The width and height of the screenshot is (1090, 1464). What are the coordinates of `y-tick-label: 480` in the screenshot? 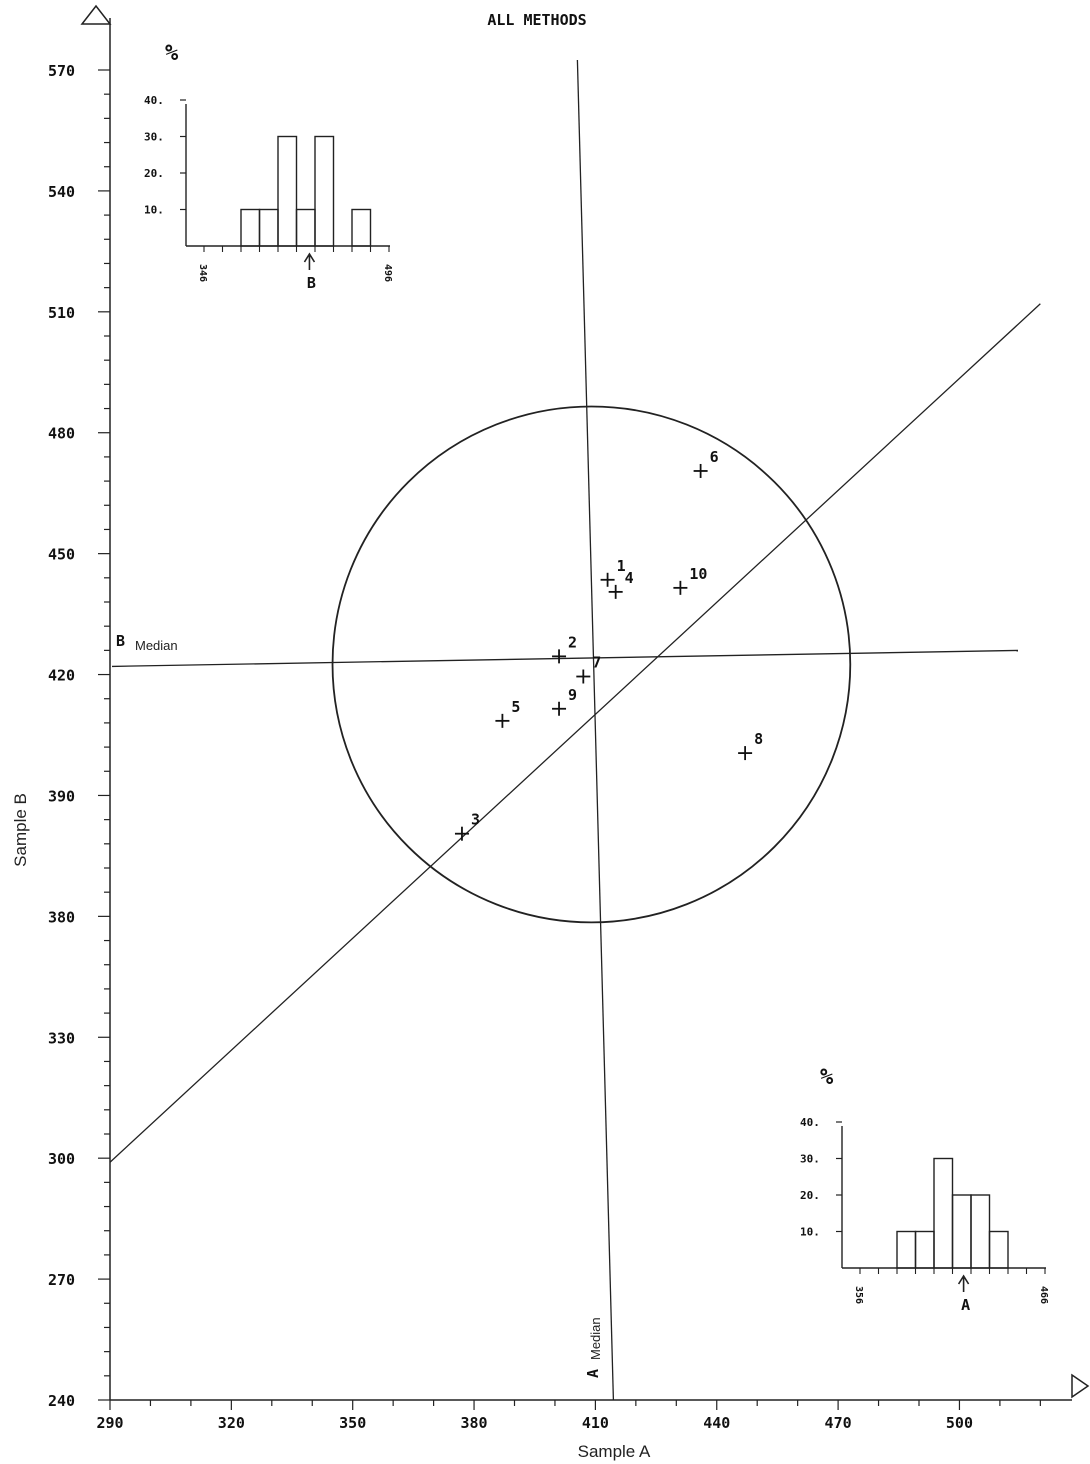 It's located at (61, 434).